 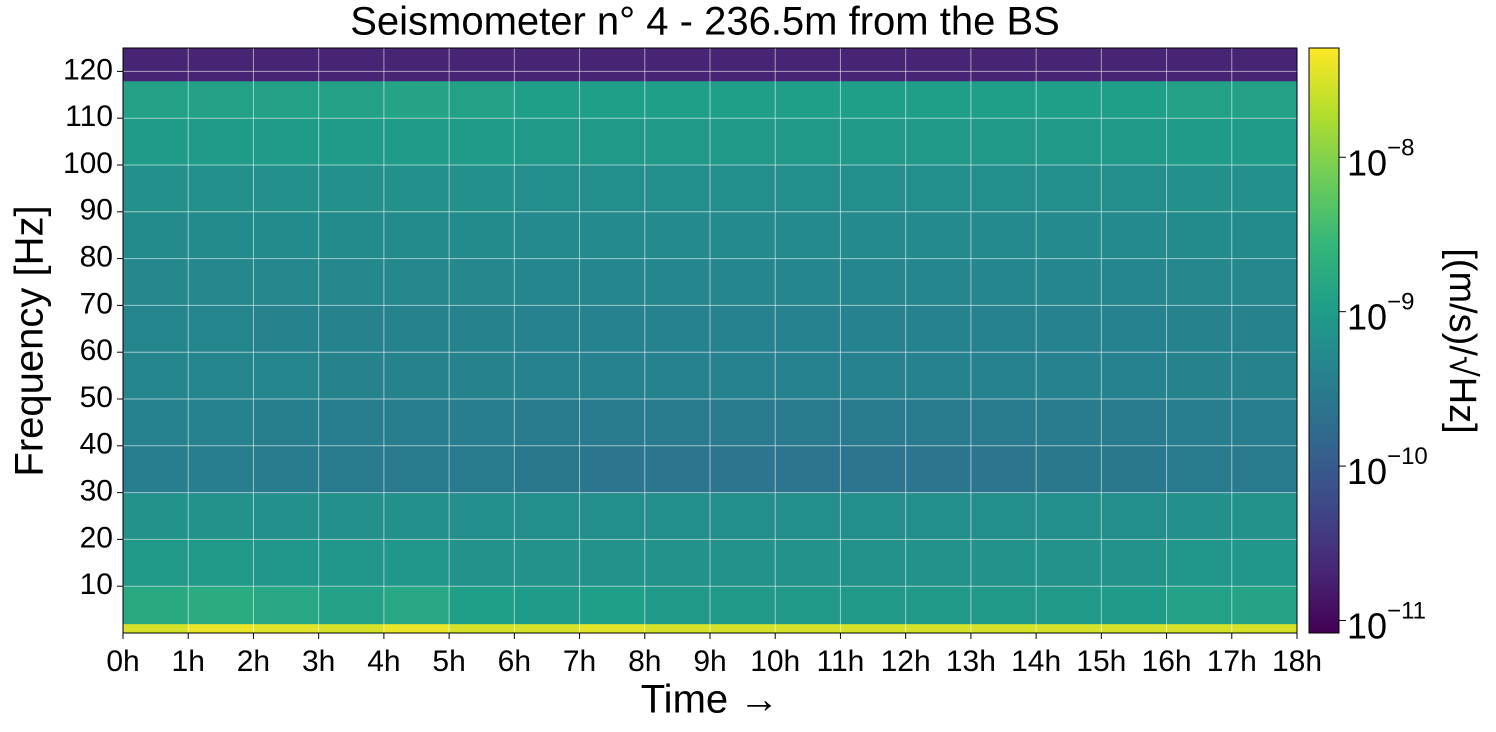 What do you see at coordinates (96, 584) in the screenshot?
I see `y-tick-label: 10` at bounding box center [96, 584].